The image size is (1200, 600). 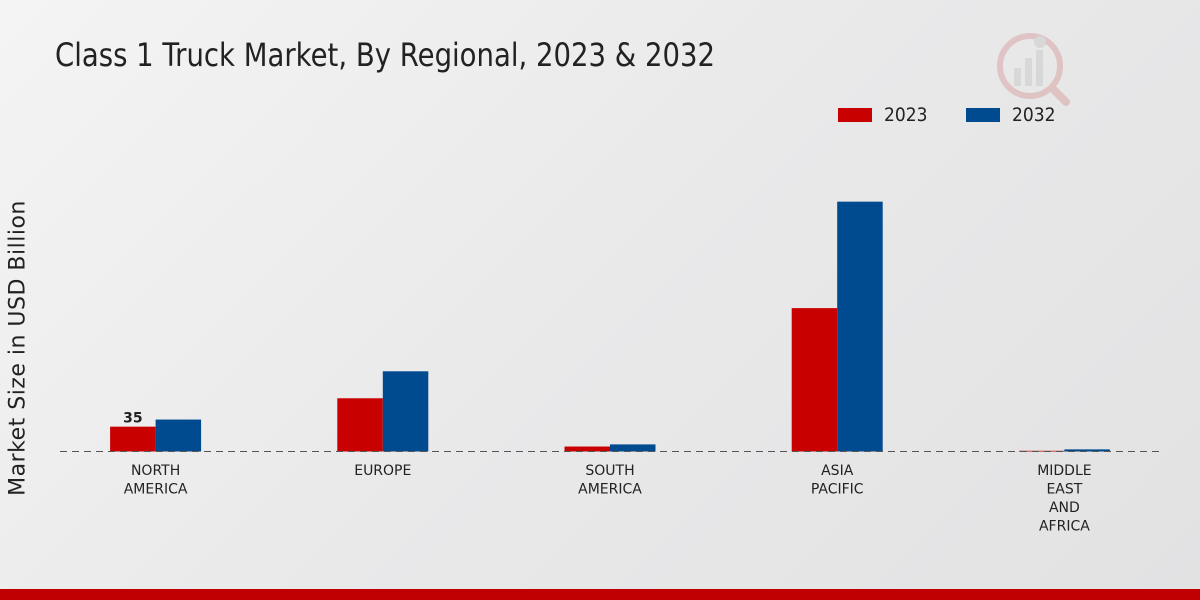 What do you see at coordinates (587, 449) in the screenshot?
I see `bar-2023-south-america` at bounding box center [587, 449].